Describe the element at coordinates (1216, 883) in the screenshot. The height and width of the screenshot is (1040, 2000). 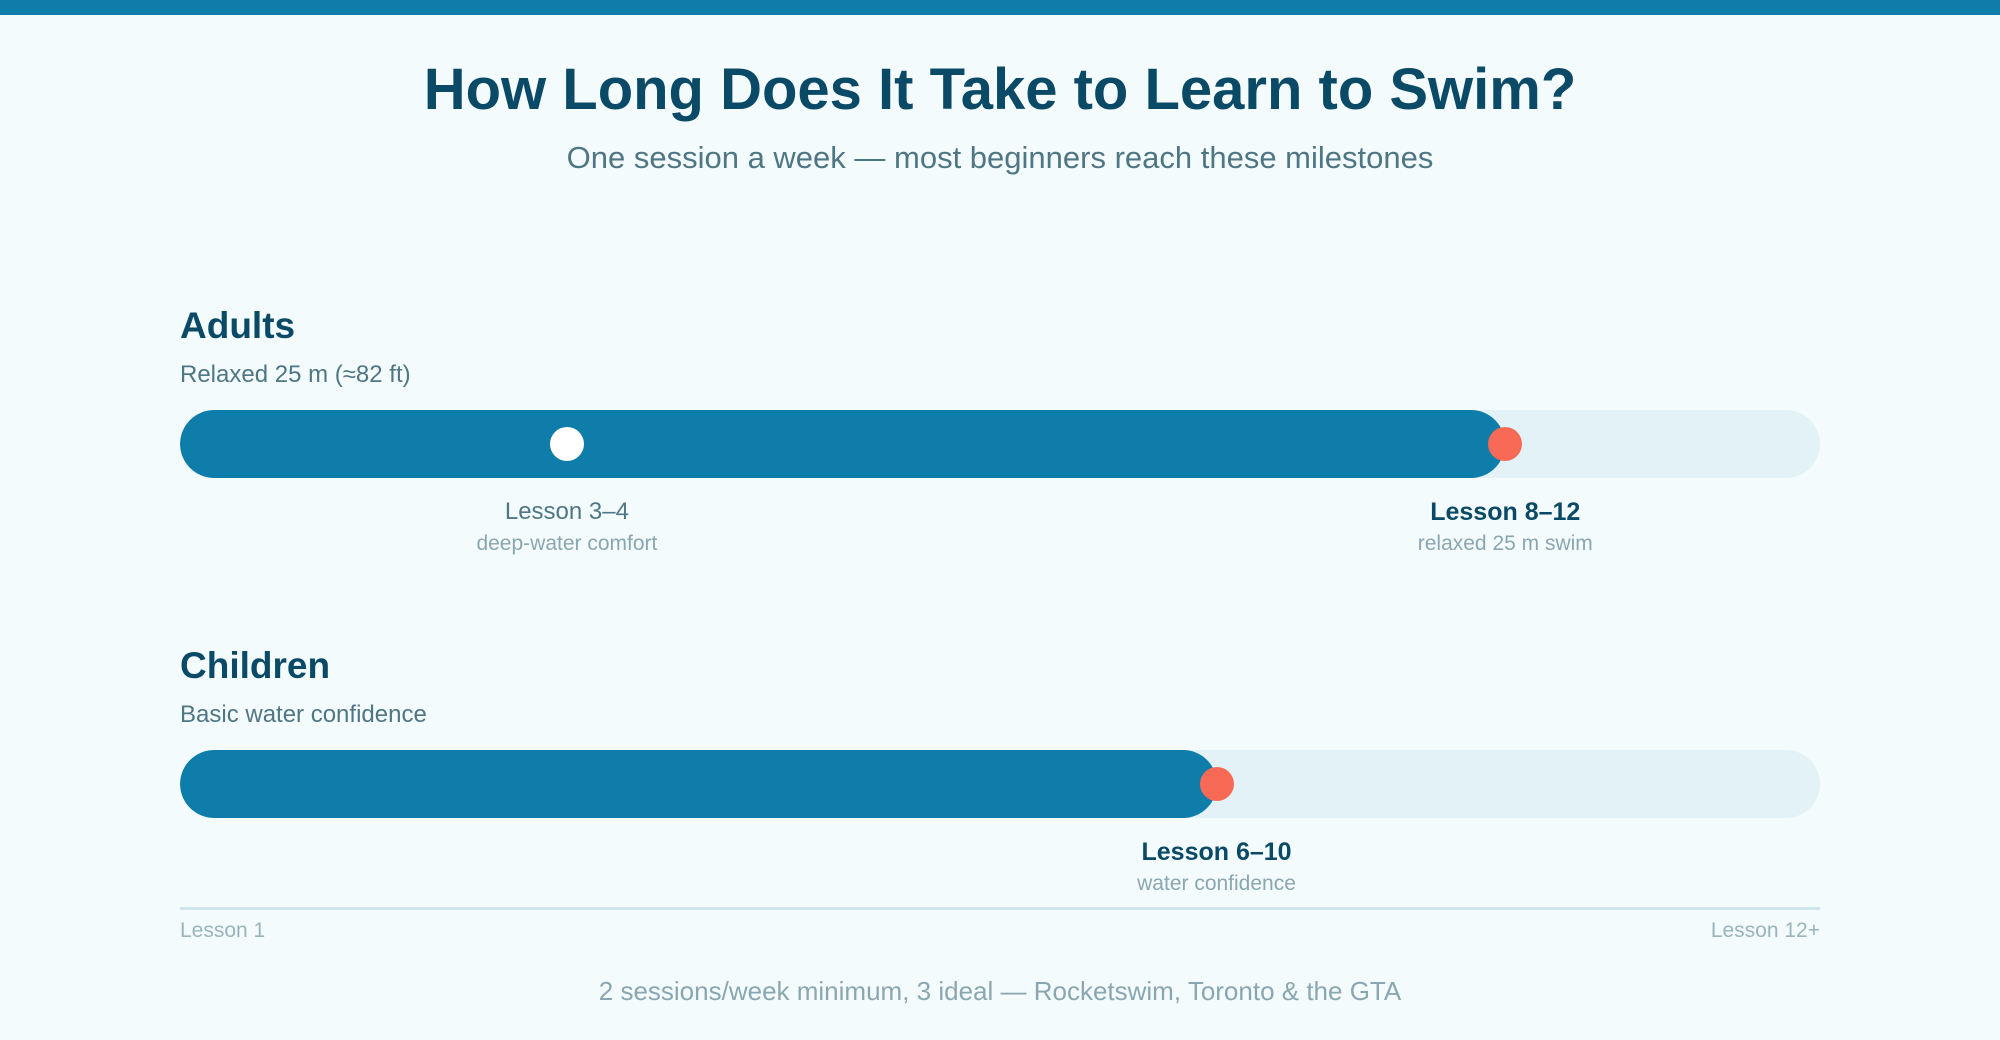
I see `children-milestone-1-desc: water confidence` at that location.